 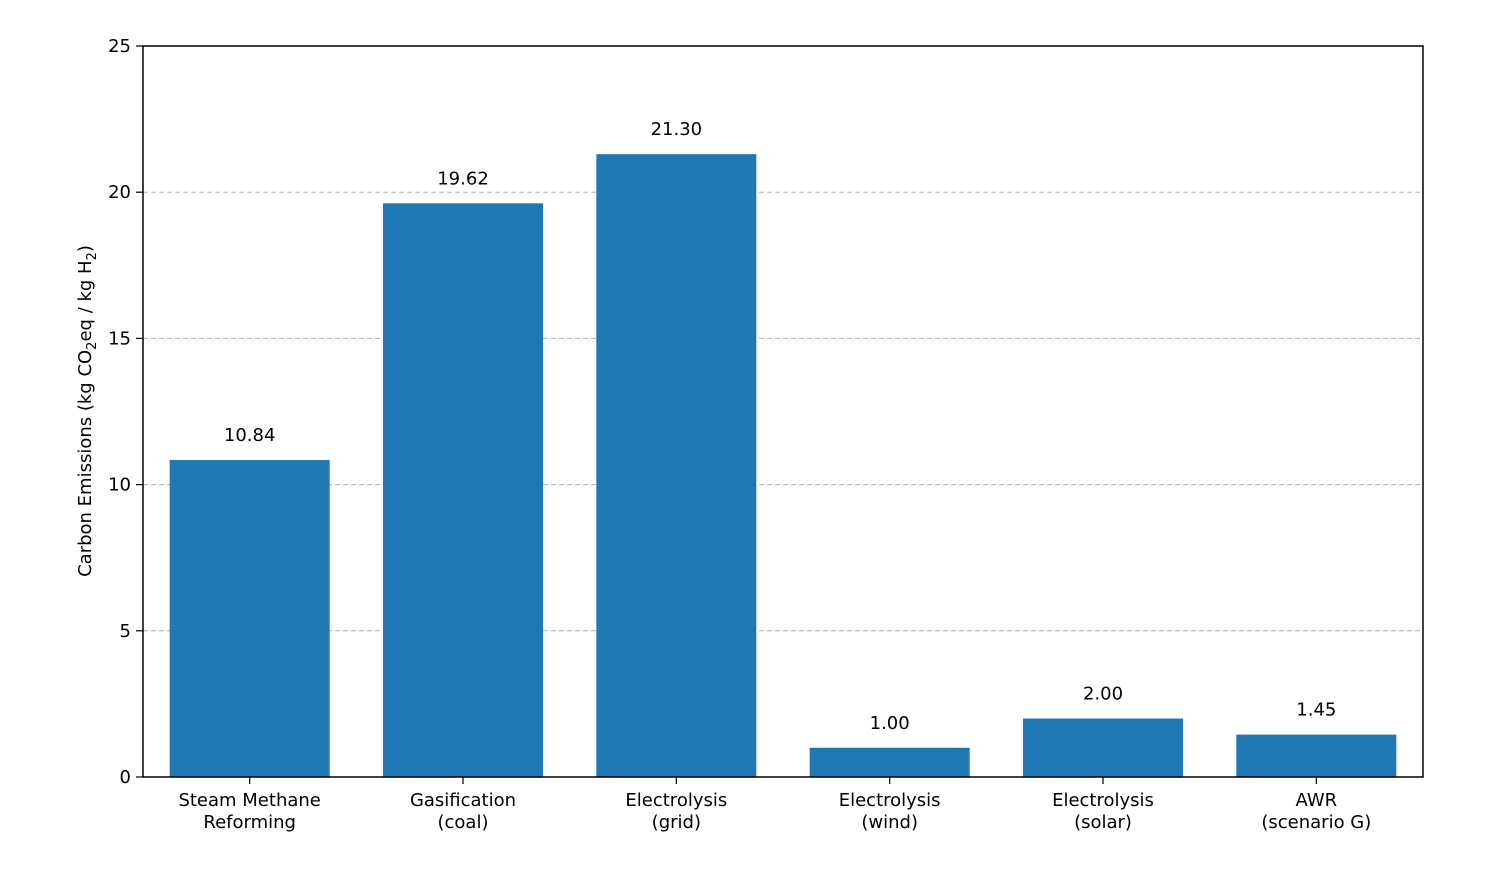 What do you see at coordinates (1103, 694) in the screenshot?
I see `bar-value-label: 2.00` at bounding box center [1103, 694].